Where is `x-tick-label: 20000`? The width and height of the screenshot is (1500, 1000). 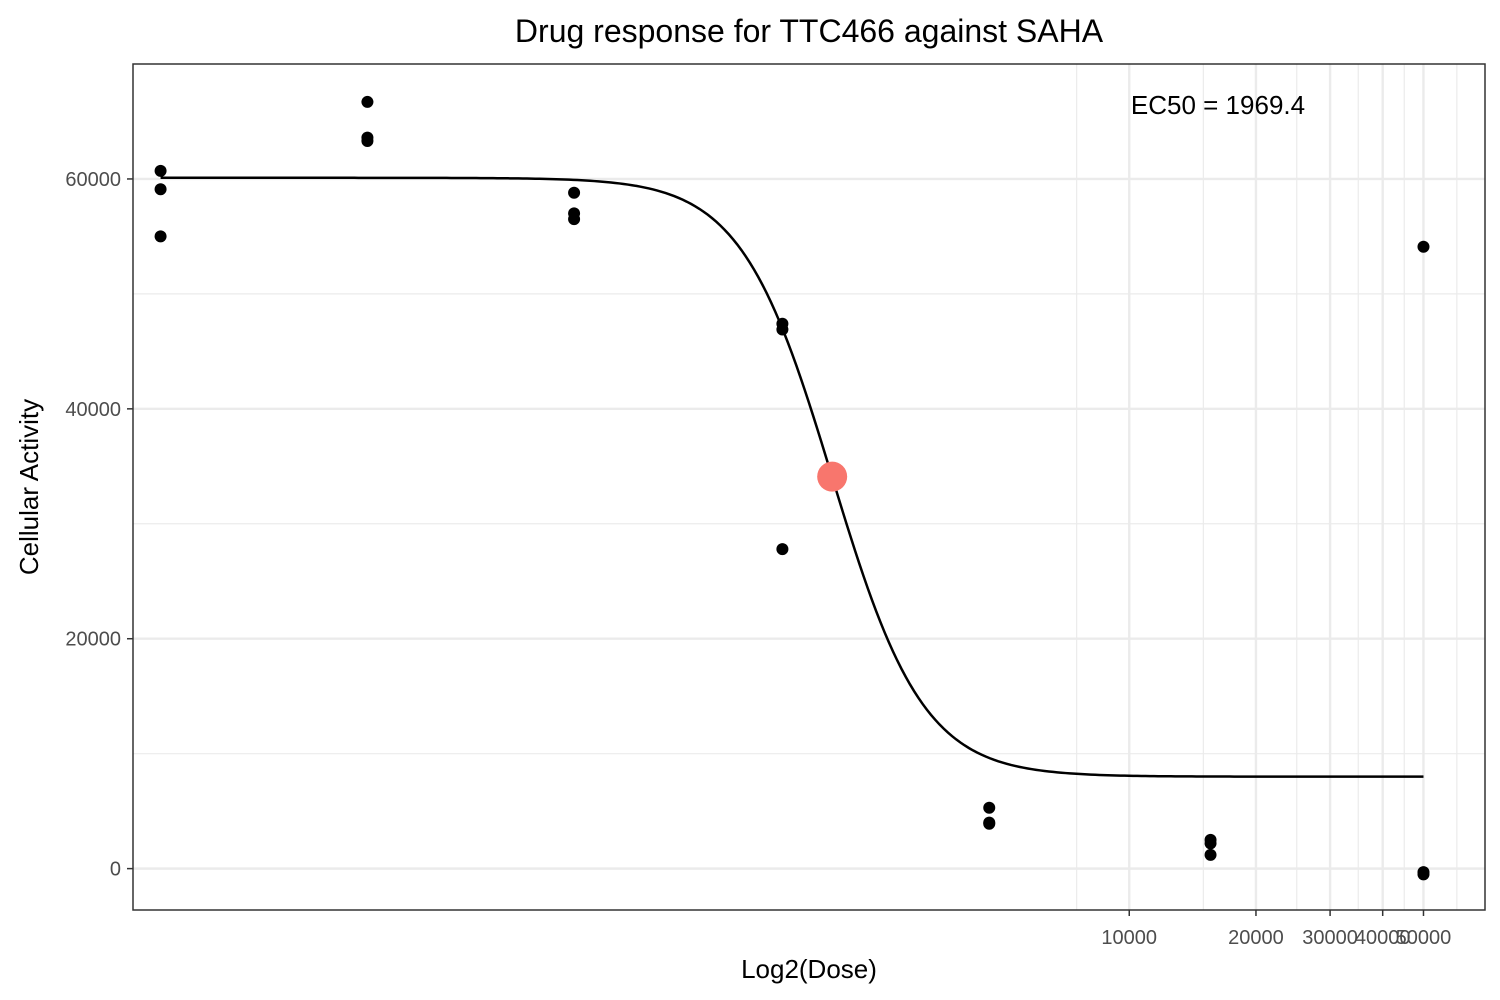 x-tick-label: 20000 is located at coordinates (1256, 938).